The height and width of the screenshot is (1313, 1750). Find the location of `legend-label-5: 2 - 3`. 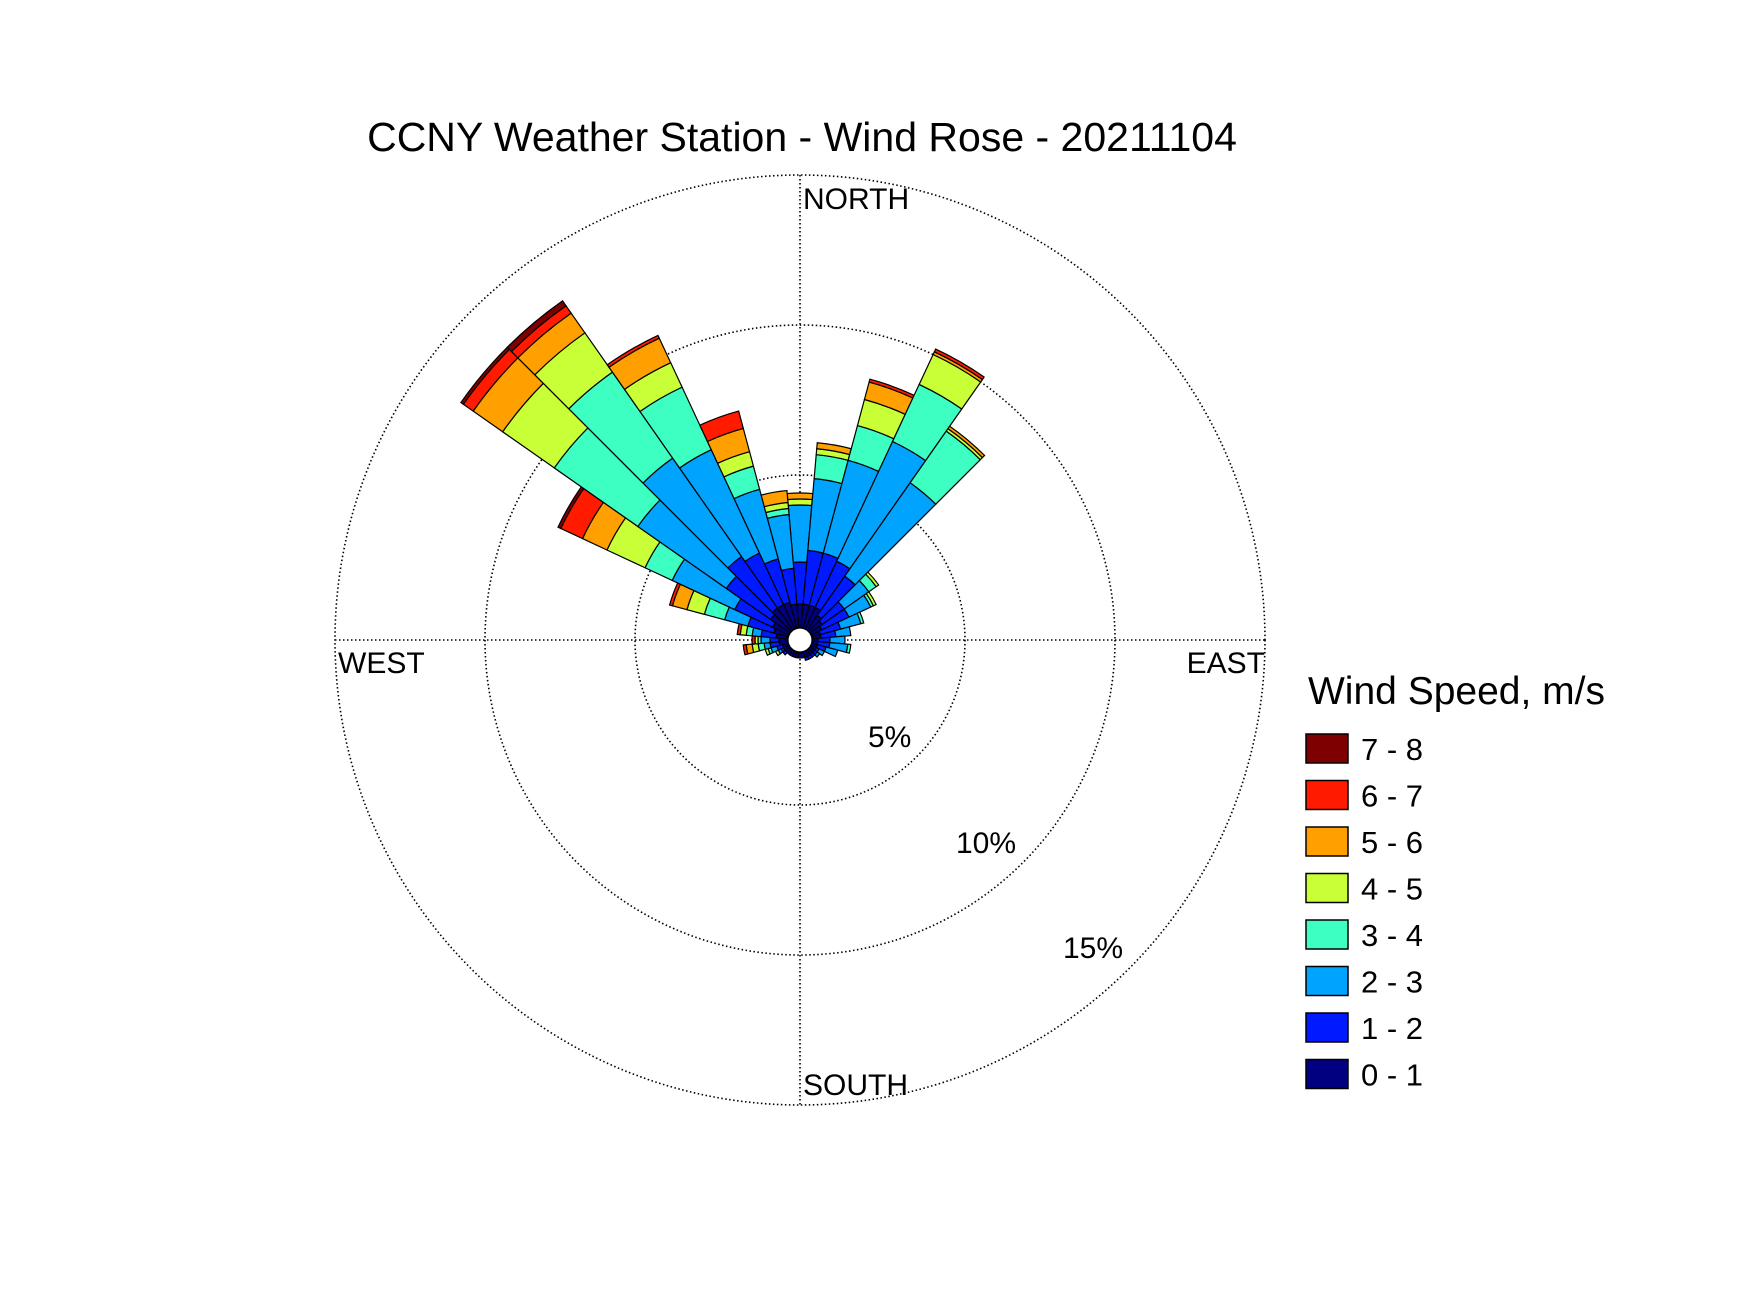

legend-label-5: 2 - 3 is located at coordinates (1392, 982).